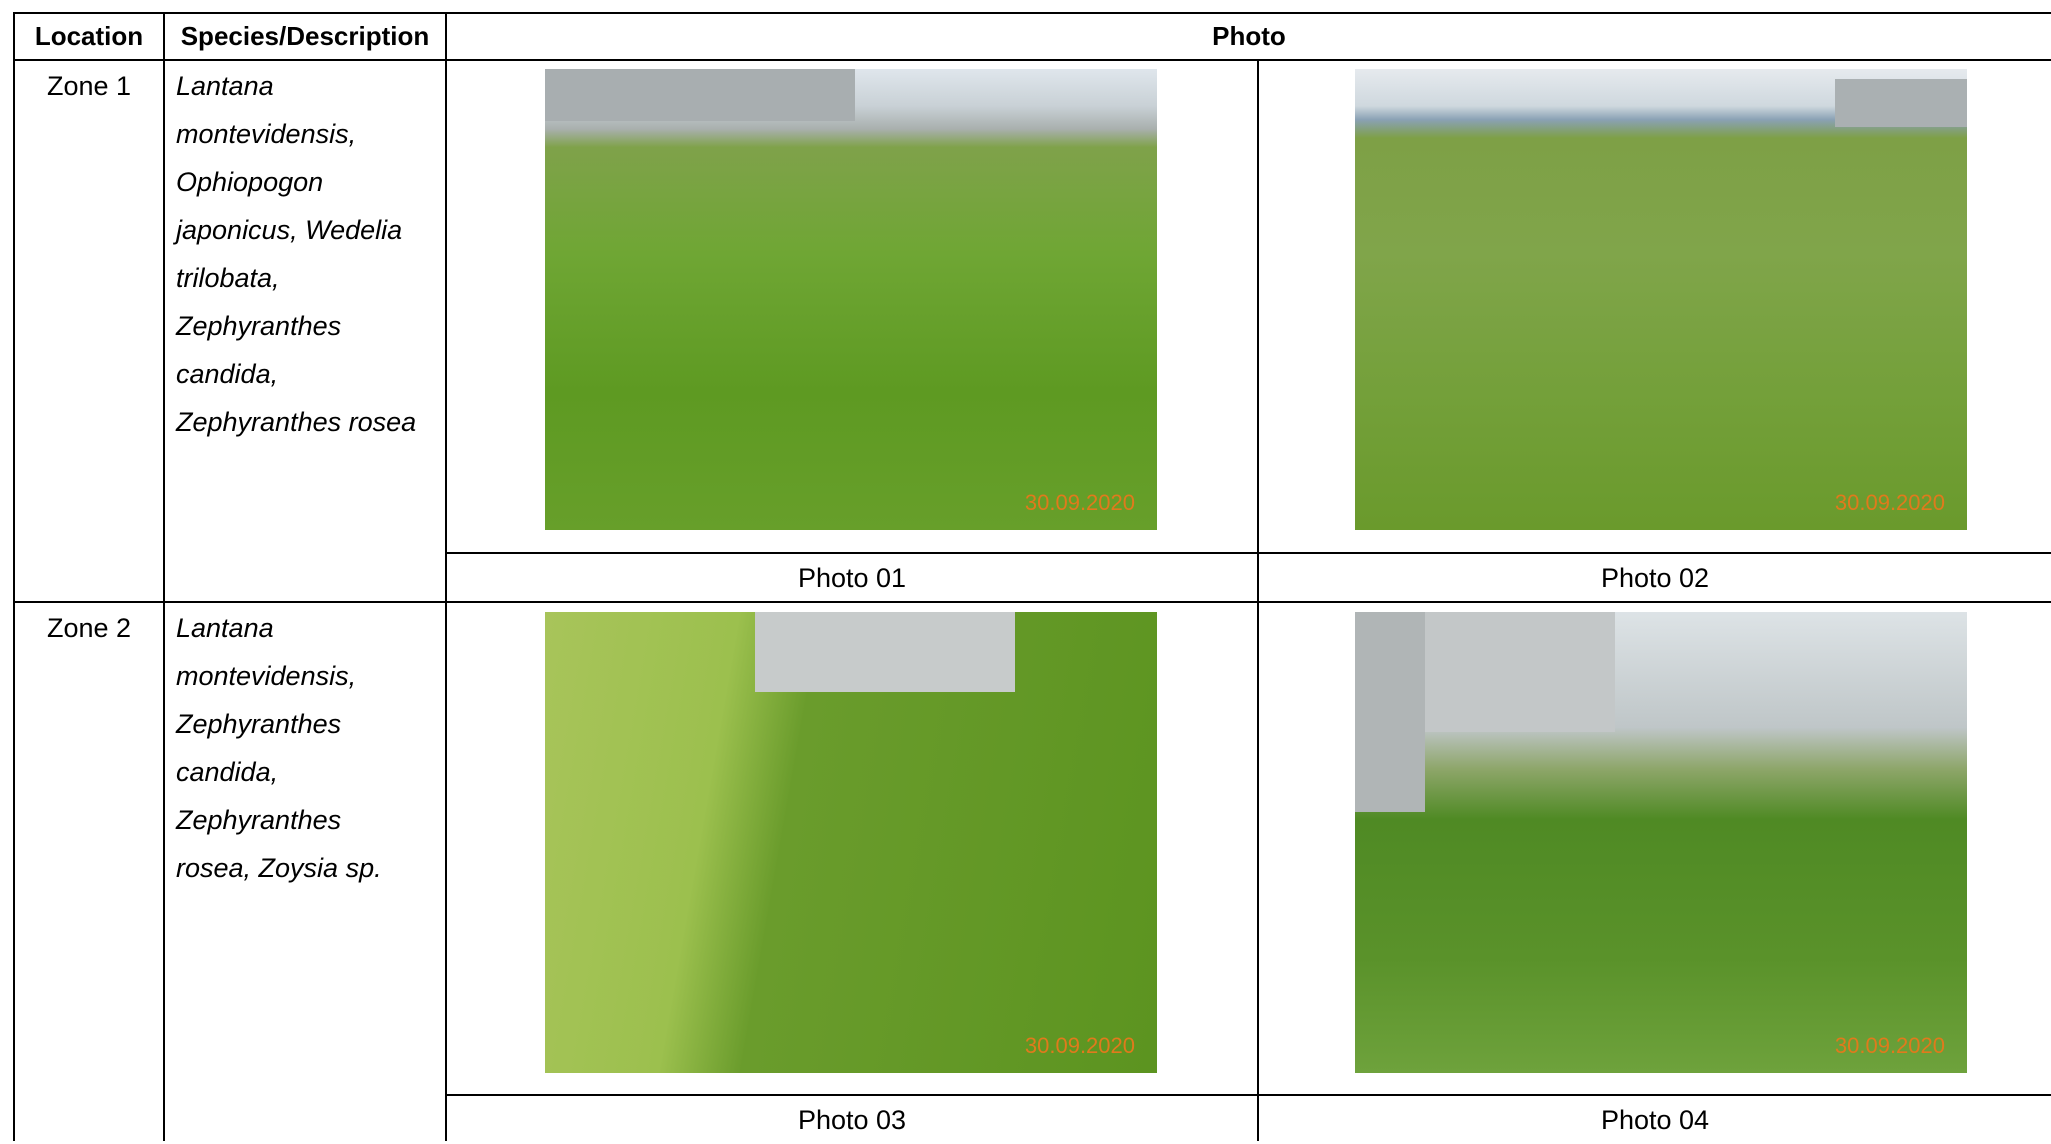  Describe the element at coordinates (852, 1120) in the screenshot. I see `caption: Photo 03` at that location.